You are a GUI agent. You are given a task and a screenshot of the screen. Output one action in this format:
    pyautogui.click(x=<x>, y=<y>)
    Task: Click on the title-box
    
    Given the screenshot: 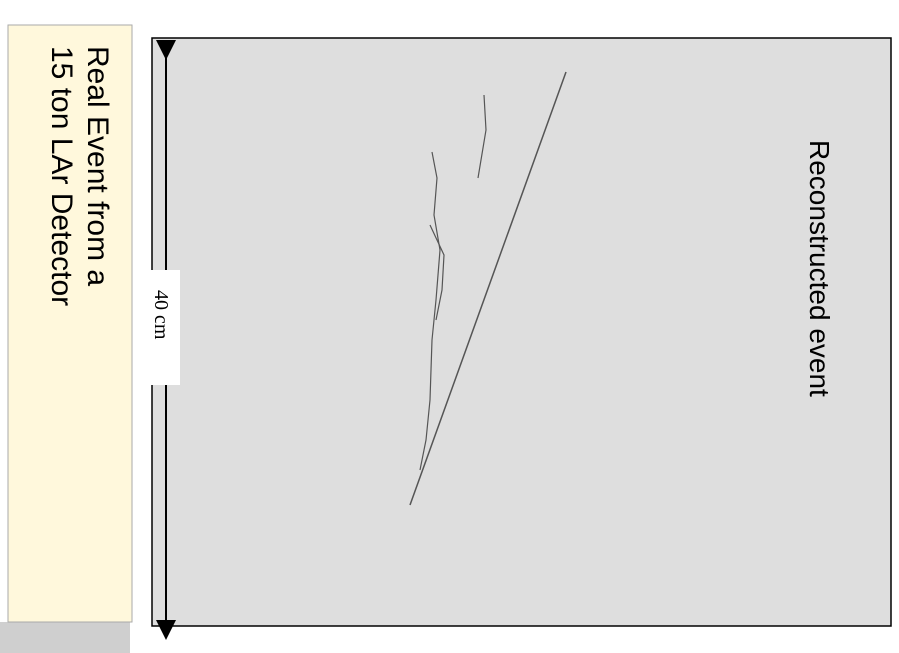 What is the action you would take?
    pyautogui.click(x=70, y=323)
    